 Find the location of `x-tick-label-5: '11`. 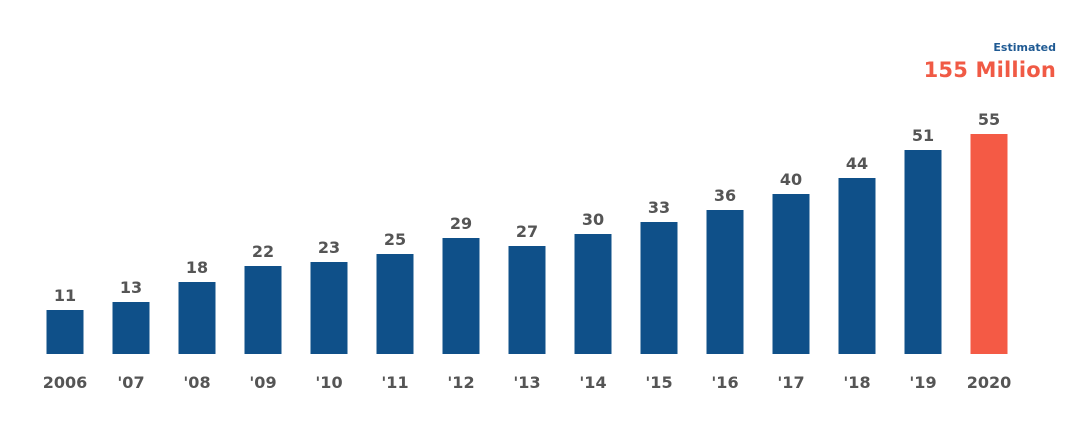

x-tick-label-5: '11 is located at coordinates (394, 382).